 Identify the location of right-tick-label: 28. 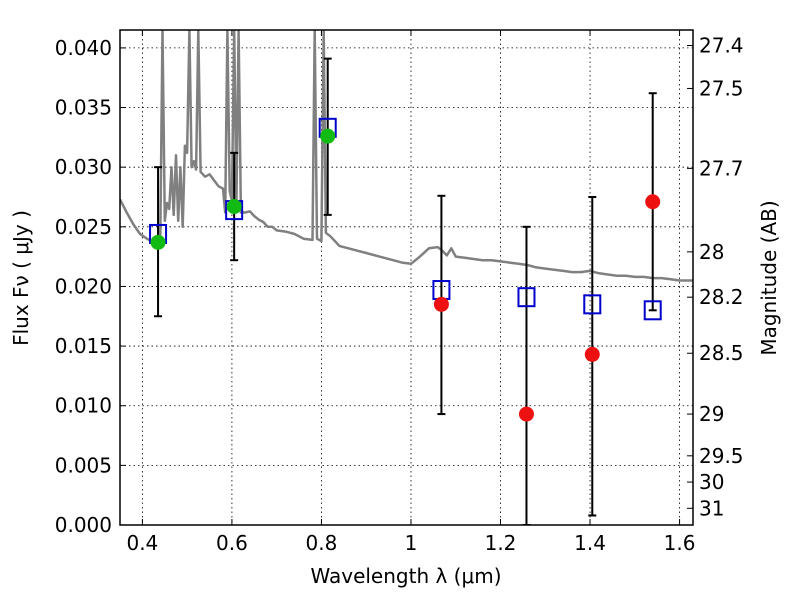
(711, 252).